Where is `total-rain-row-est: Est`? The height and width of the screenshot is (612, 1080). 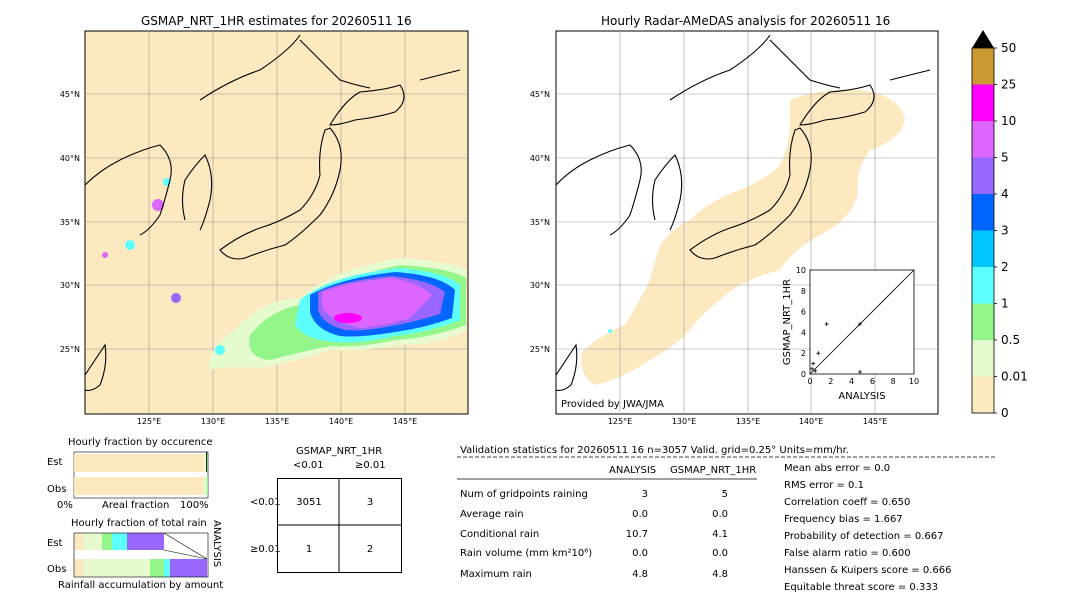 total-rain-row-est: Est is located at coordinates (55, 543).